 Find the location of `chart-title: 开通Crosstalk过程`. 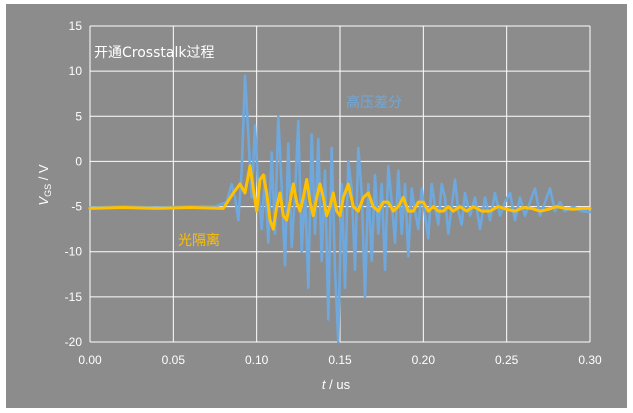

chart-title: 开通Crosstalk过程 is located at coordinates (154, 53).